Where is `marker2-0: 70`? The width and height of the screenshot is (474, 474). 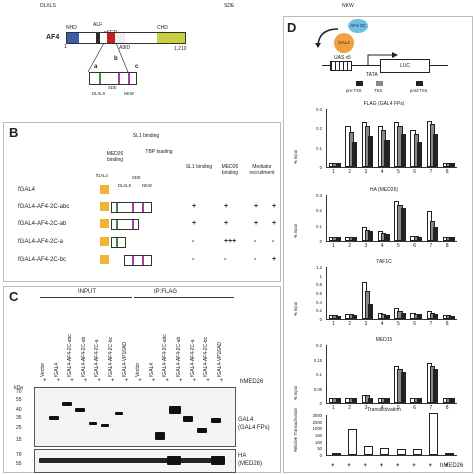 marker2-0: 70 is located at coordinates (19, 455).